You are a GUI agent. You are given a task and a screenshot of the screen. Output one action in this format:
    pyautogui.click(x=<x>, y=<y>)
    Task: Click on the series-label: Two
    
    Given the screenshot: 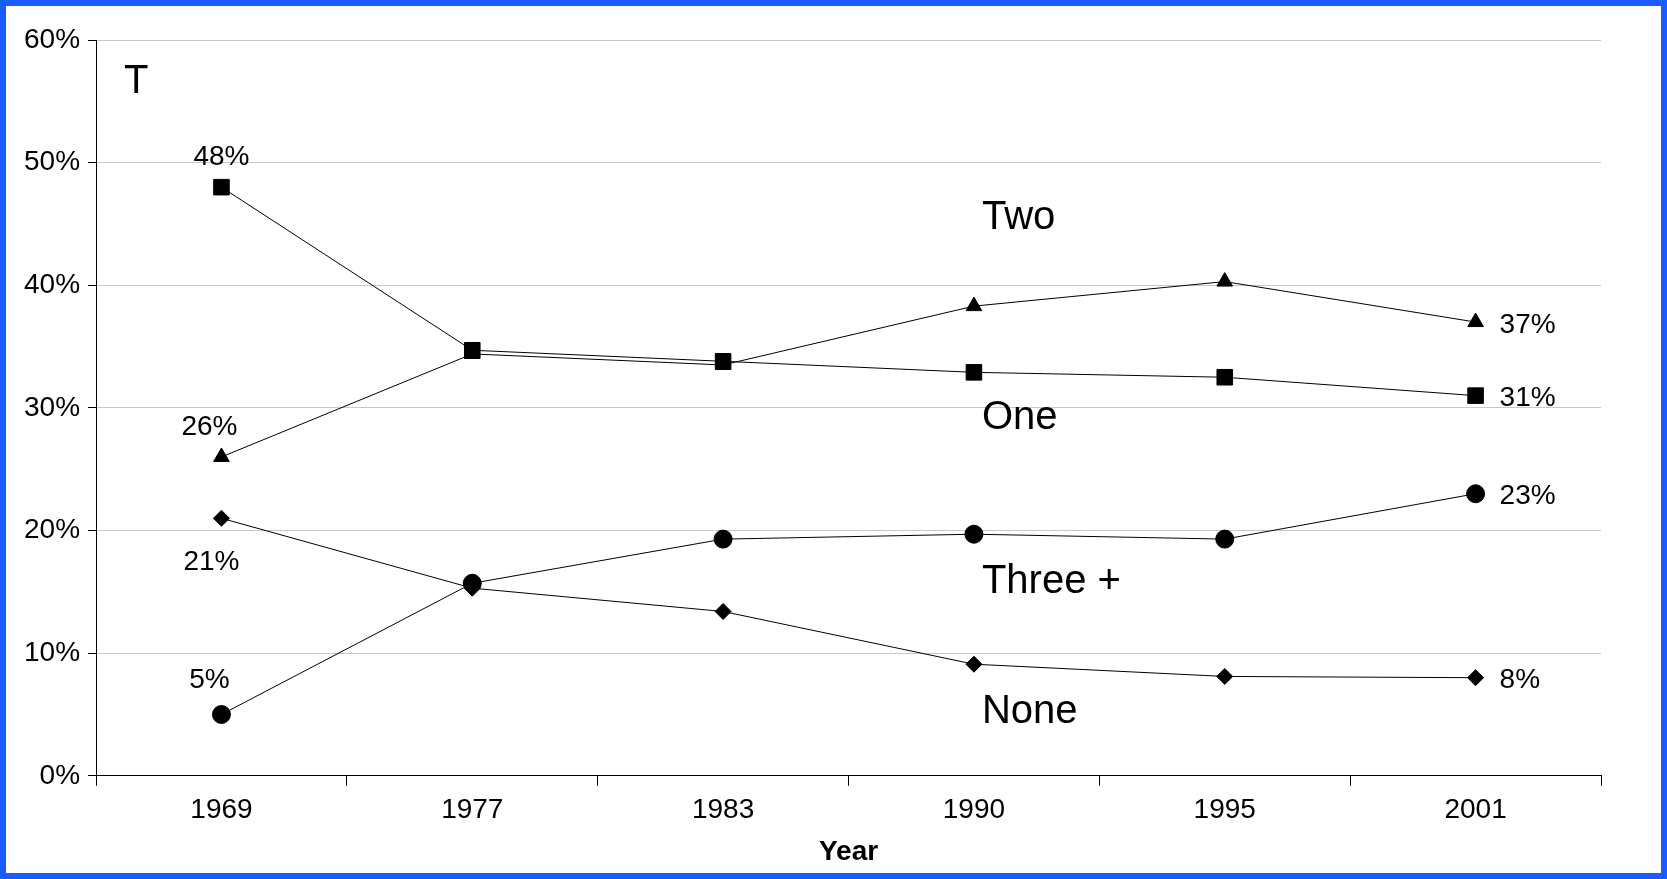 What is the action you would take?
    pyautogui.click(x=1018, y=215)
    